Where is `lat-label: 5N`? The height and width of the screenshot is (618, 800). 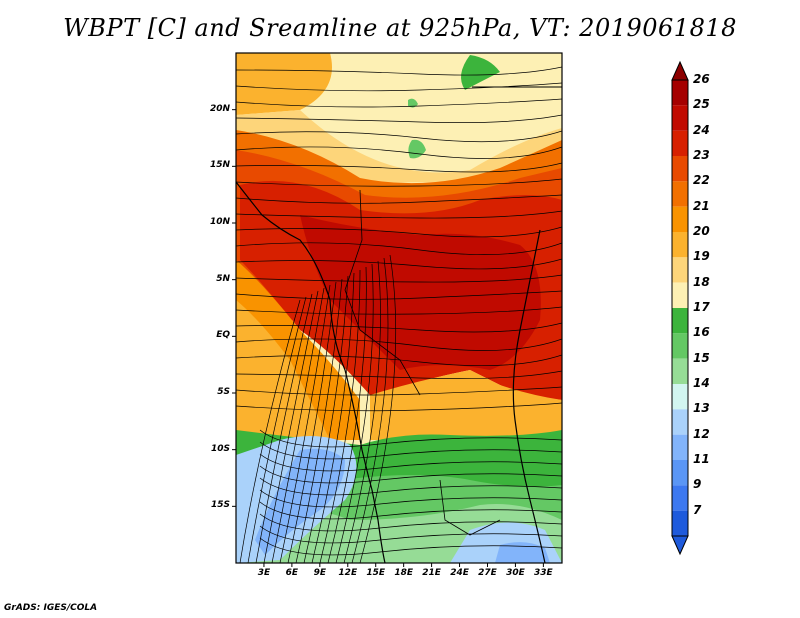
lat-label: 5N is located at coordinates (223, 278).